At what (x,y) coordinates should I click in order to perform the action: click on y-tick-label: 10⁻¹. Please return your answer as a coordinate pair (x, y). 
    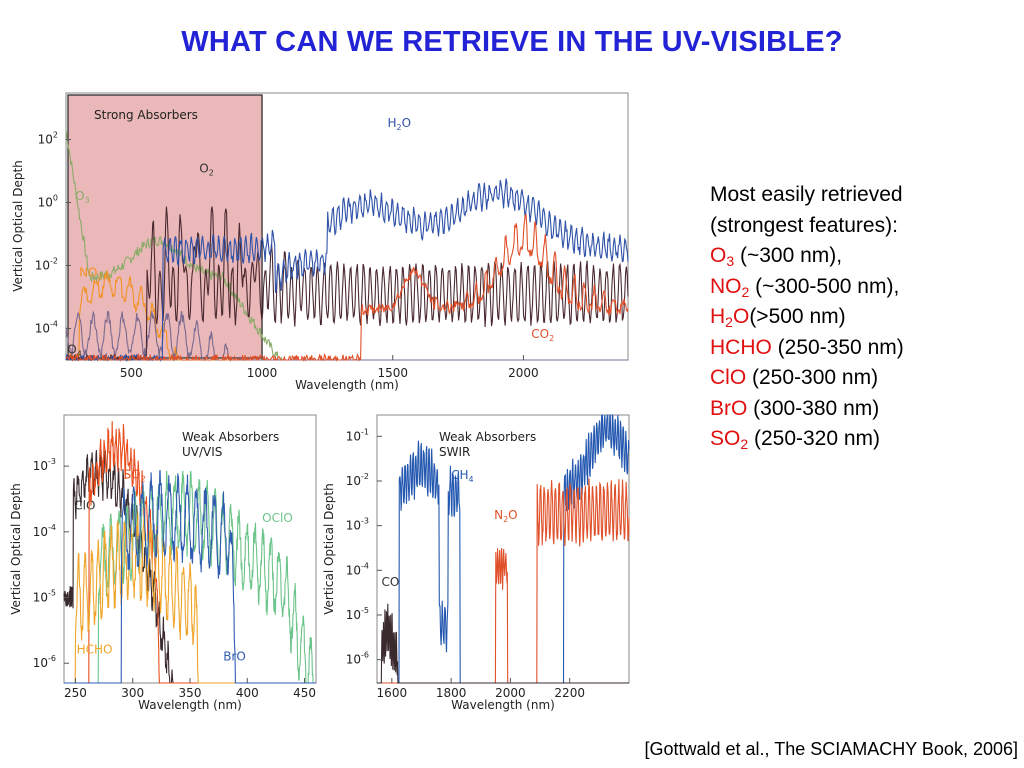
    Looking at the image, I should click on (357, 435).